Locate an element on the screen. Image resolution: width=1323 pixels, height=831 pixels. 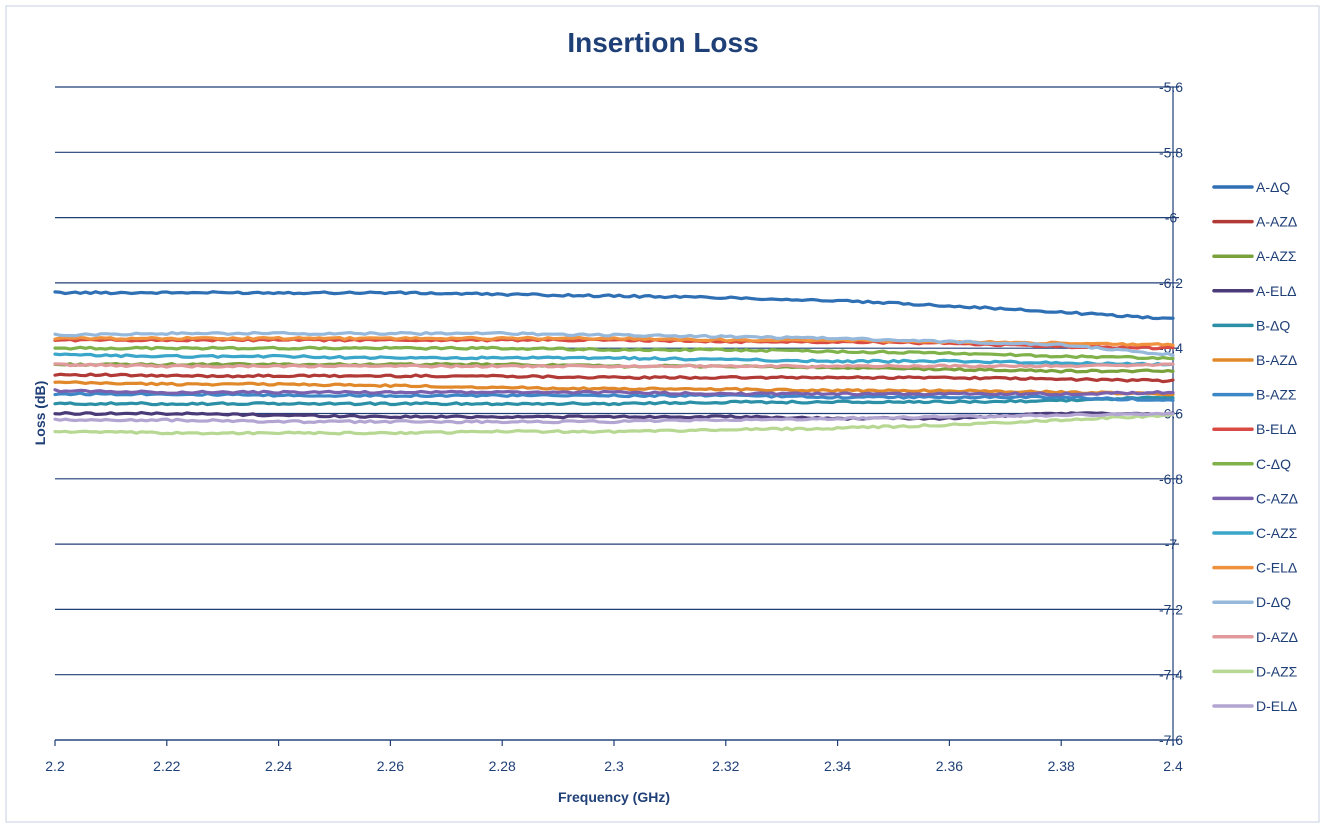
x-tick-label: 2.3 is located at coordinates (614, 766).